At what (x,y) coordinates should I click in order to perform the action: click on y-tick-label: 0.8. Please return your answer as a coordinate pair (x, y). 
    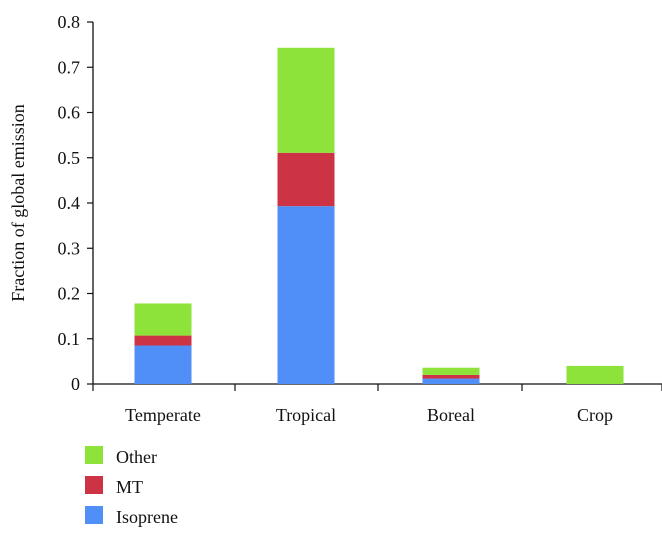
    Looking at the image, I should click on (69, 22).